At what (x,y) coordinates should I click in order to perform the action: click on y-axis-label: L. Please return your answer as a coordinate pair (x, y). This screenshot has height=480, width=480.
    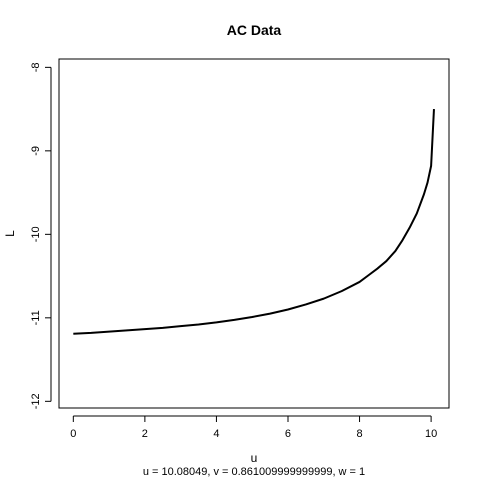
    Looking at the image, I should click on (10, 233).